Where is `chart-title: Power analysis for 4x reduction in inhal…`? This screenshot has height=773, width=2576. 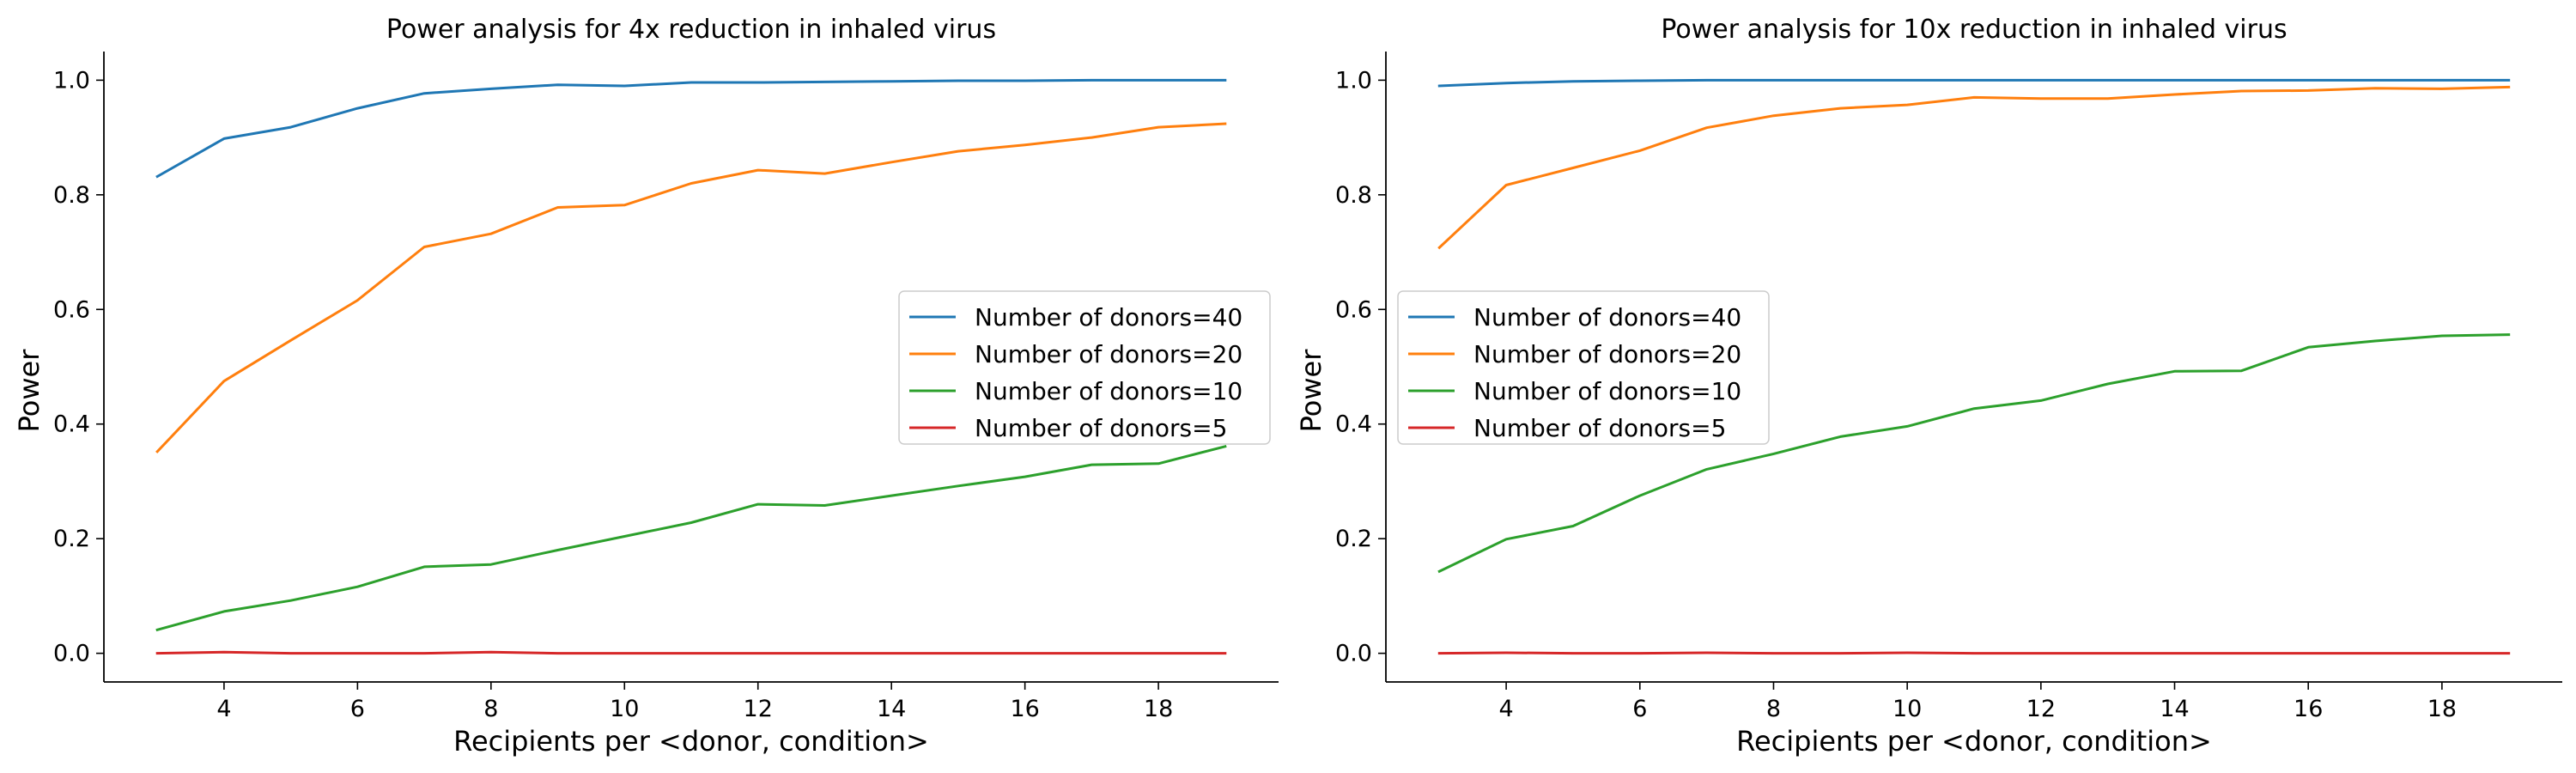 chart-title: Power analysis for 4x reduction in inhal… is located at coordinates (691, 30).